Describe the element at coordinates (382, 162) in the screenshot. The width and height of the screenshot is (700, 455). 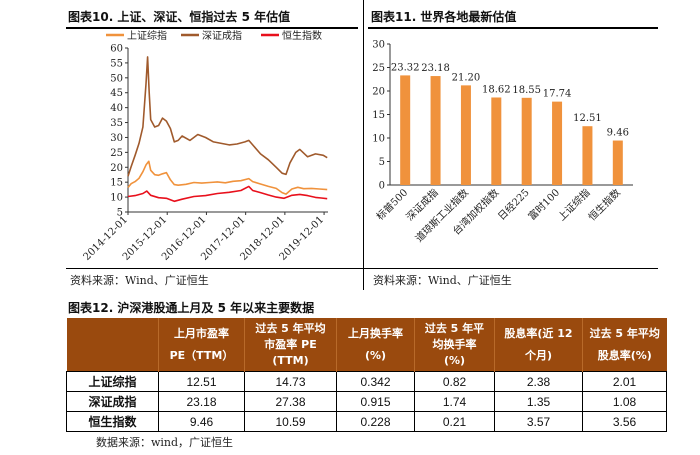
I see `fig11-y-tick-label: 5` at that location.